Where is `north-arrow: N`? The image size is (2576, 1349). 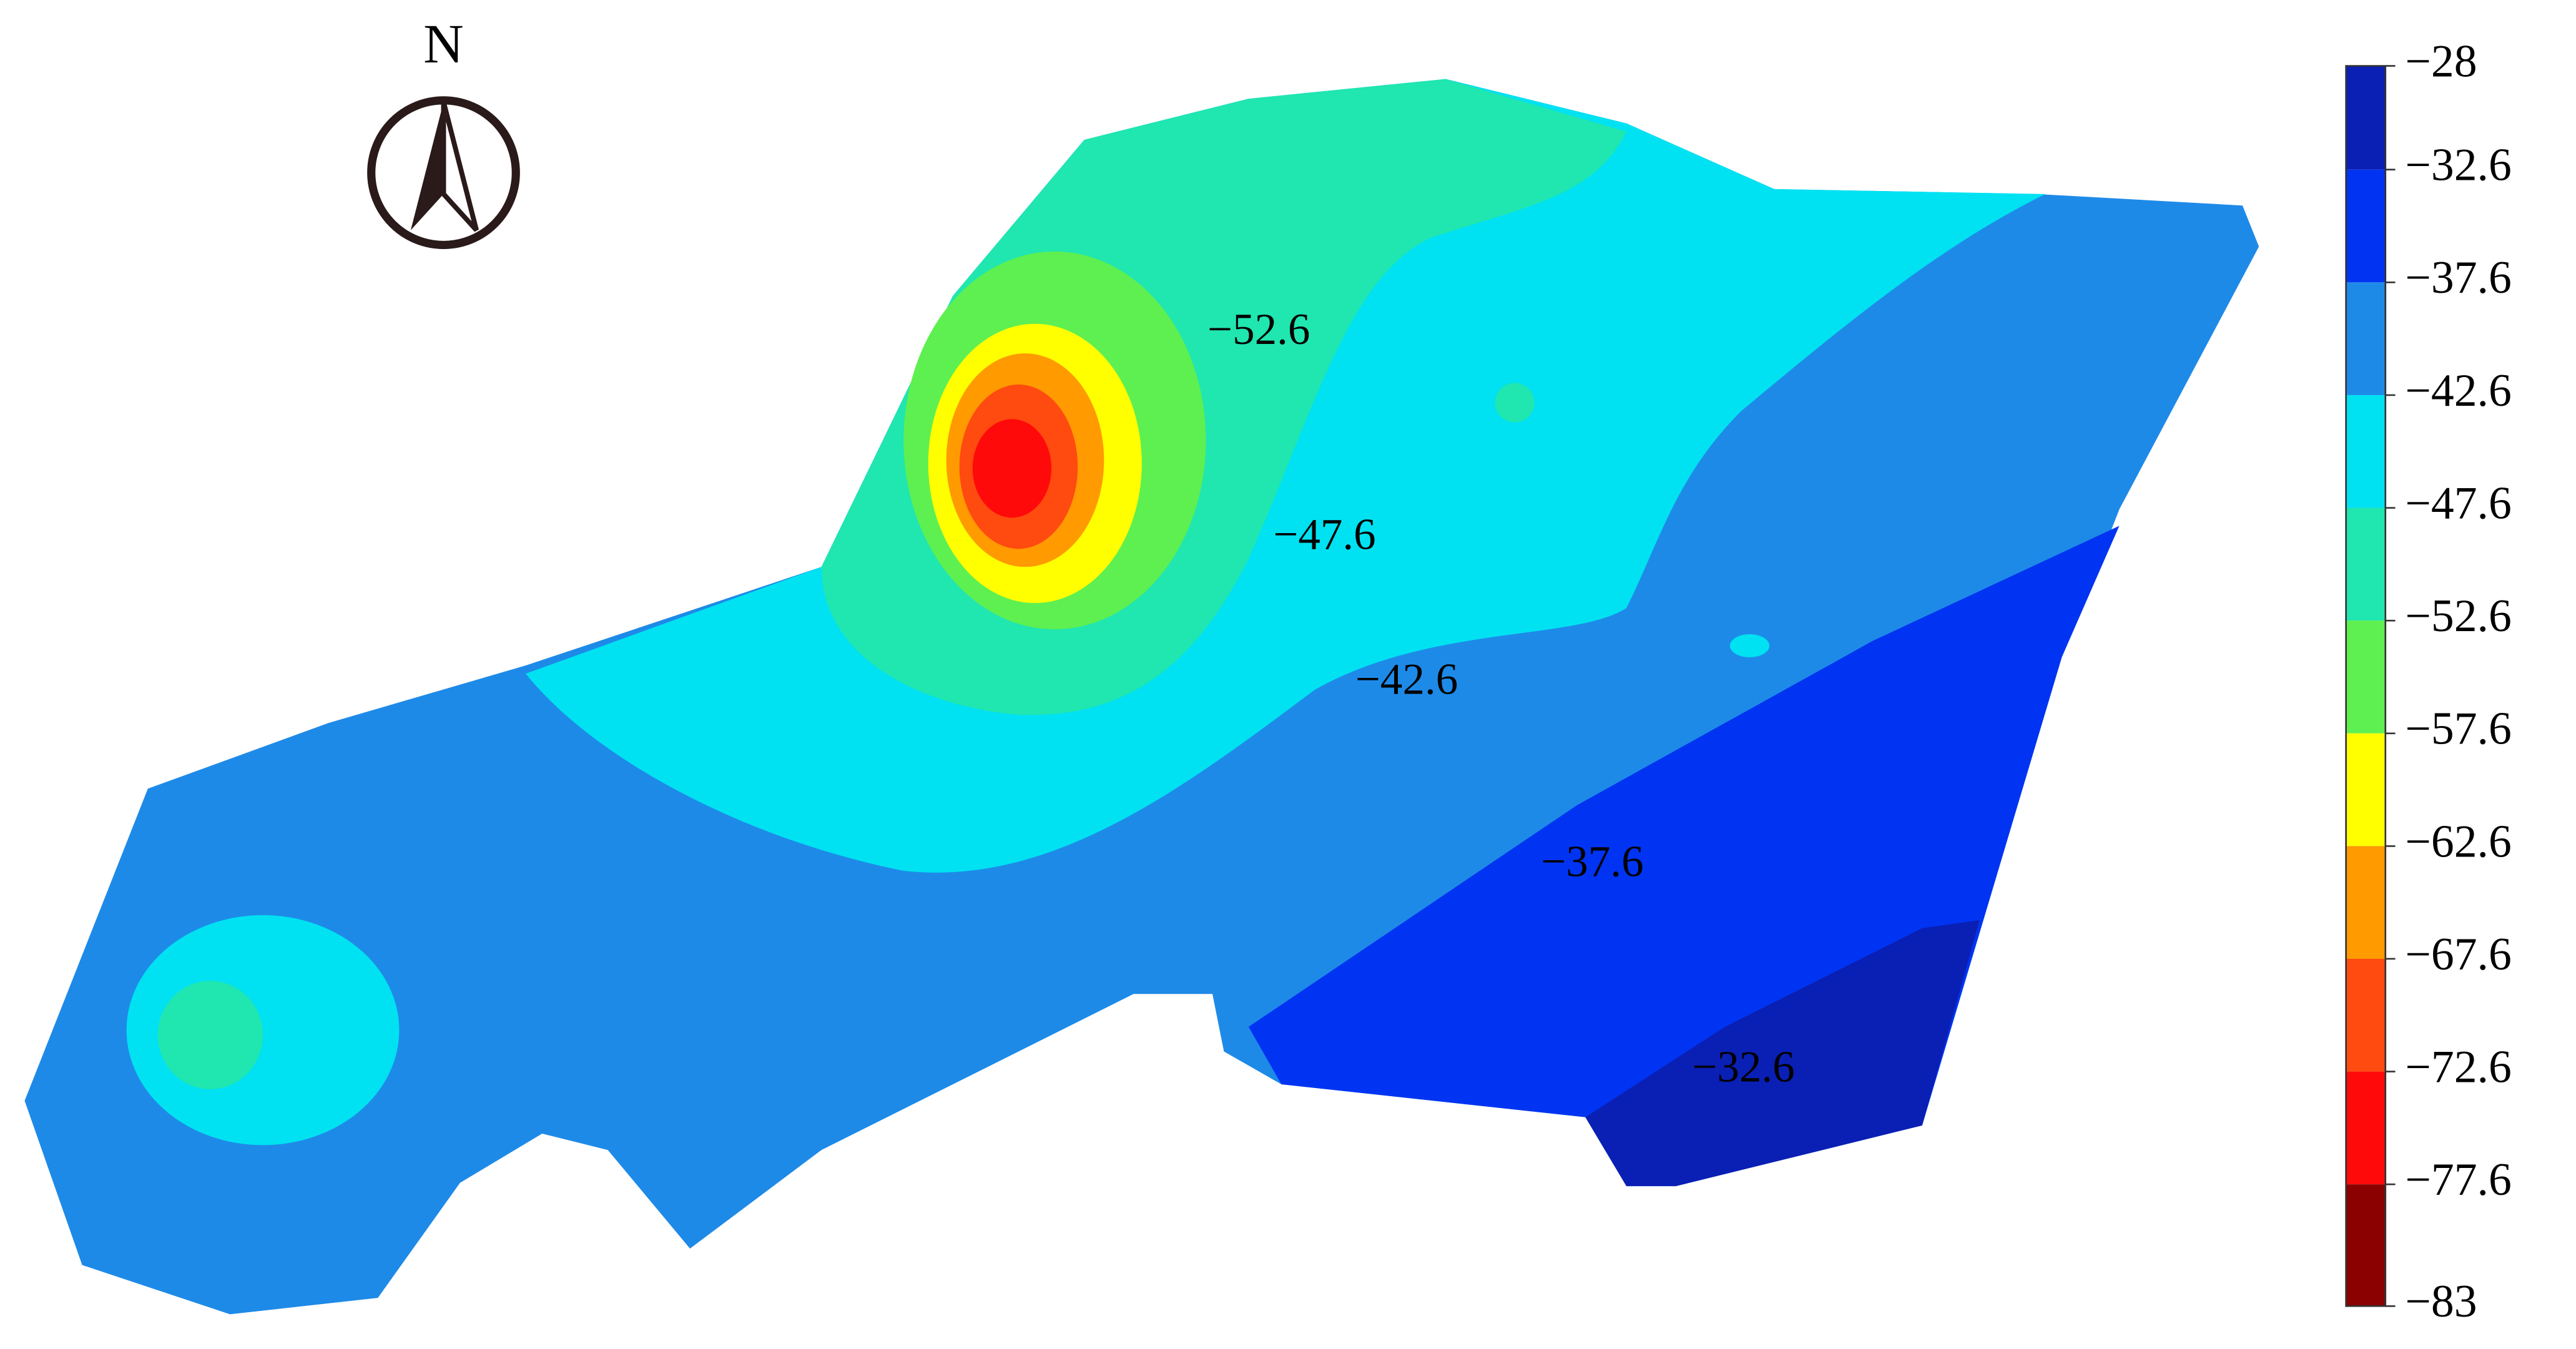
north-arrow: N is located at coordinates (443, 131).